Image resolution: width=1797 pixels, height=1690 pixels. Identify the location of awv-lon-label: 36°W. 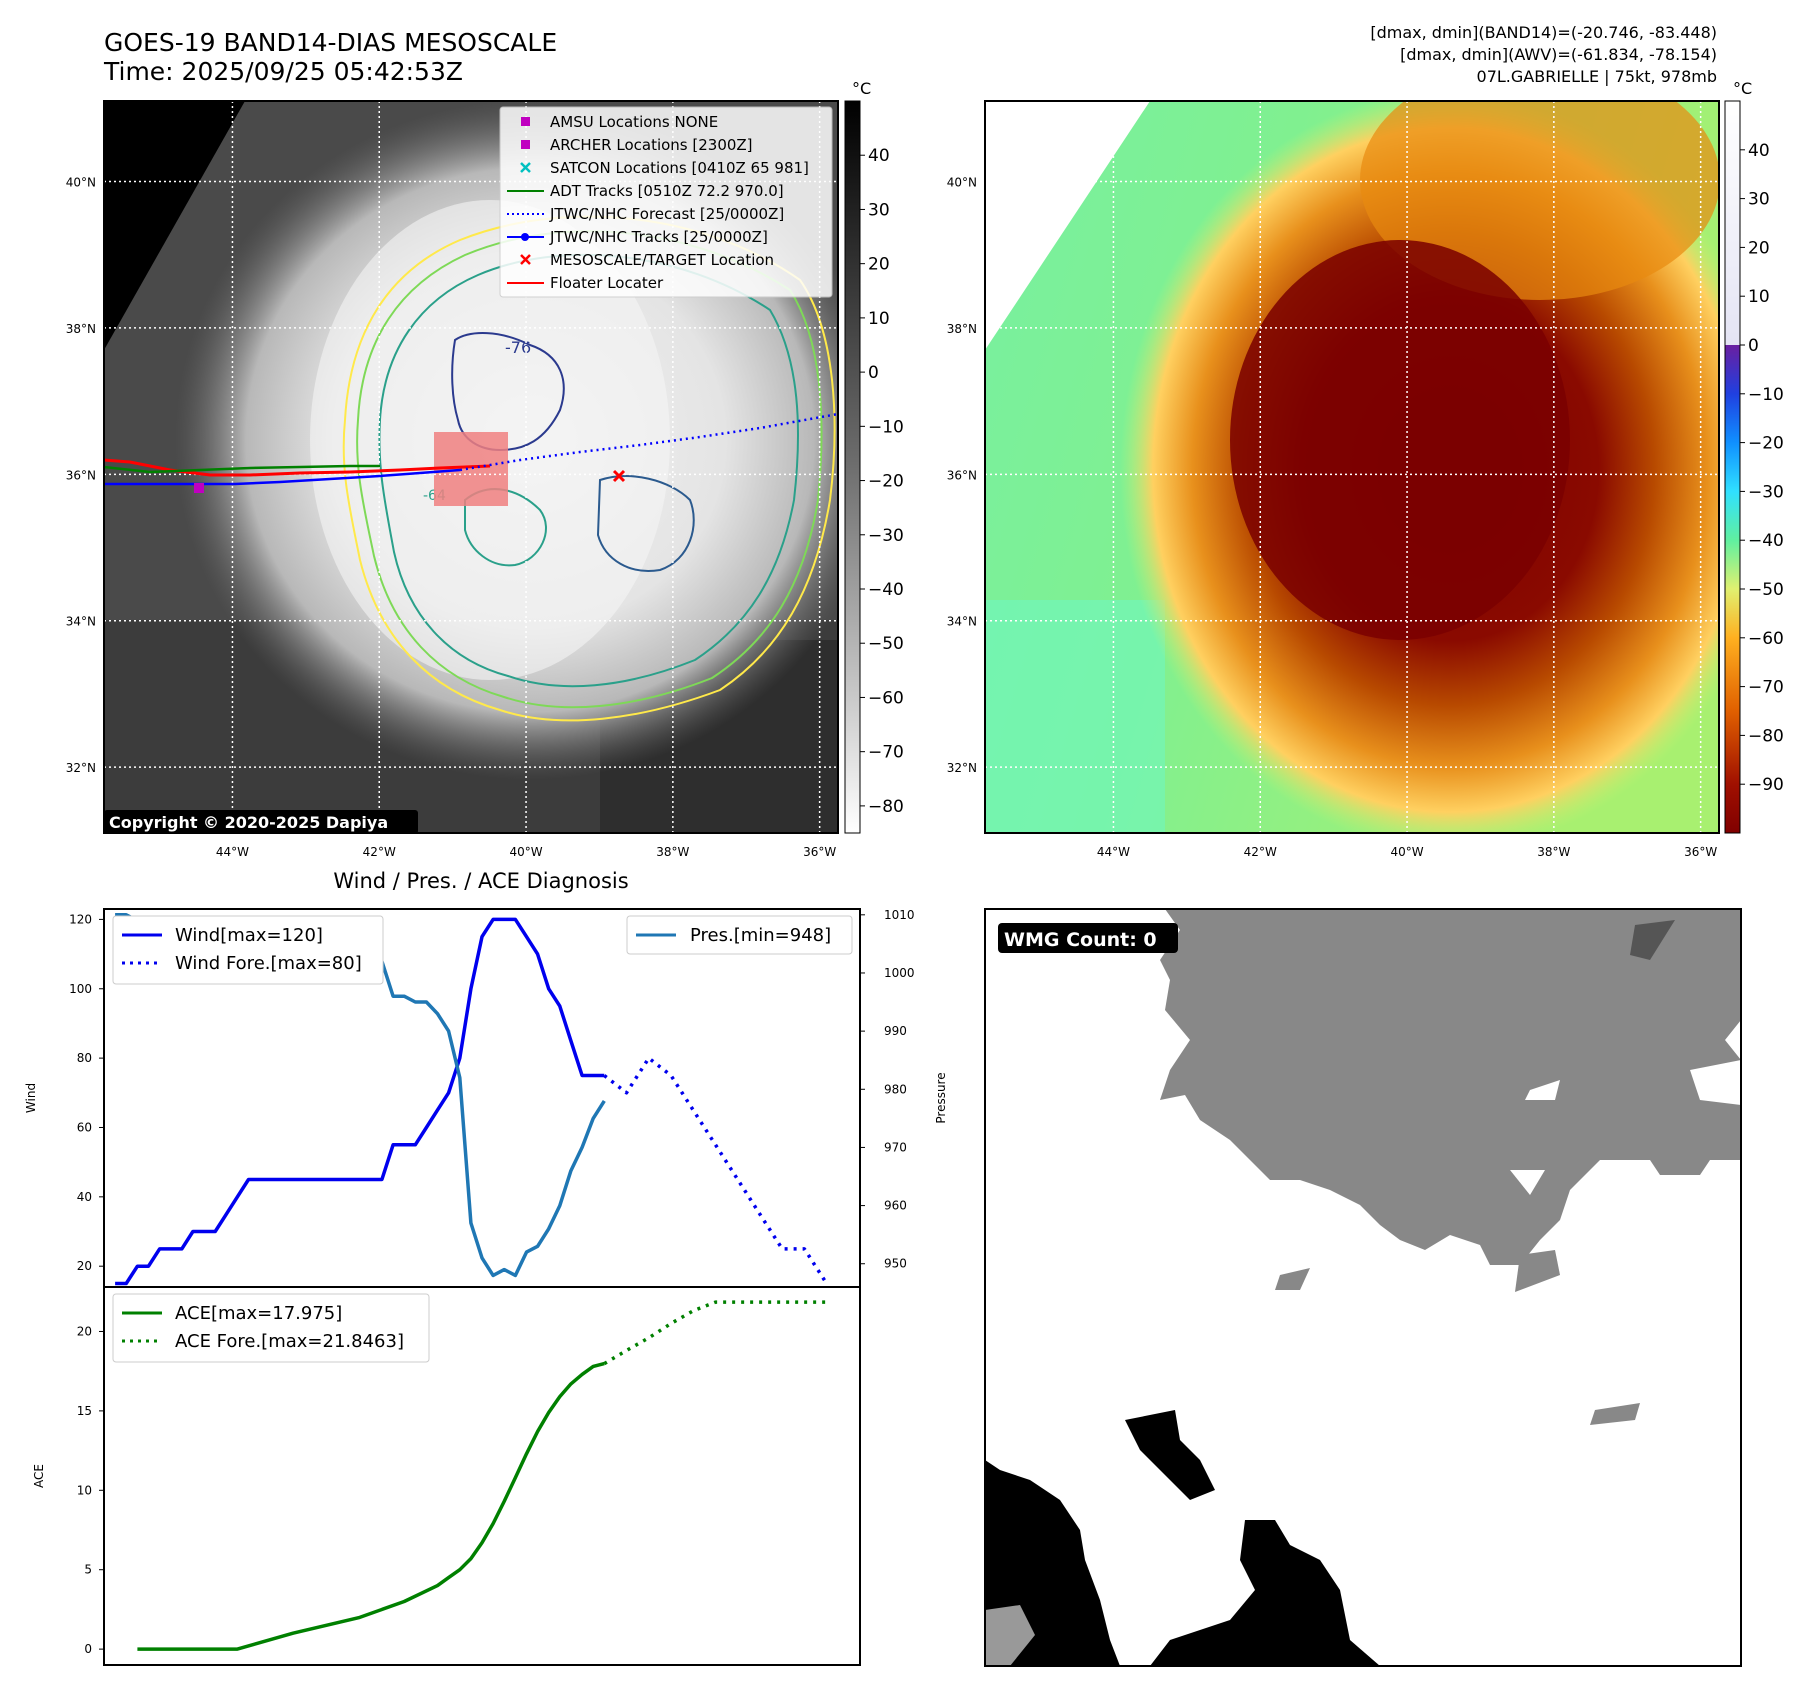
(1700, 852).